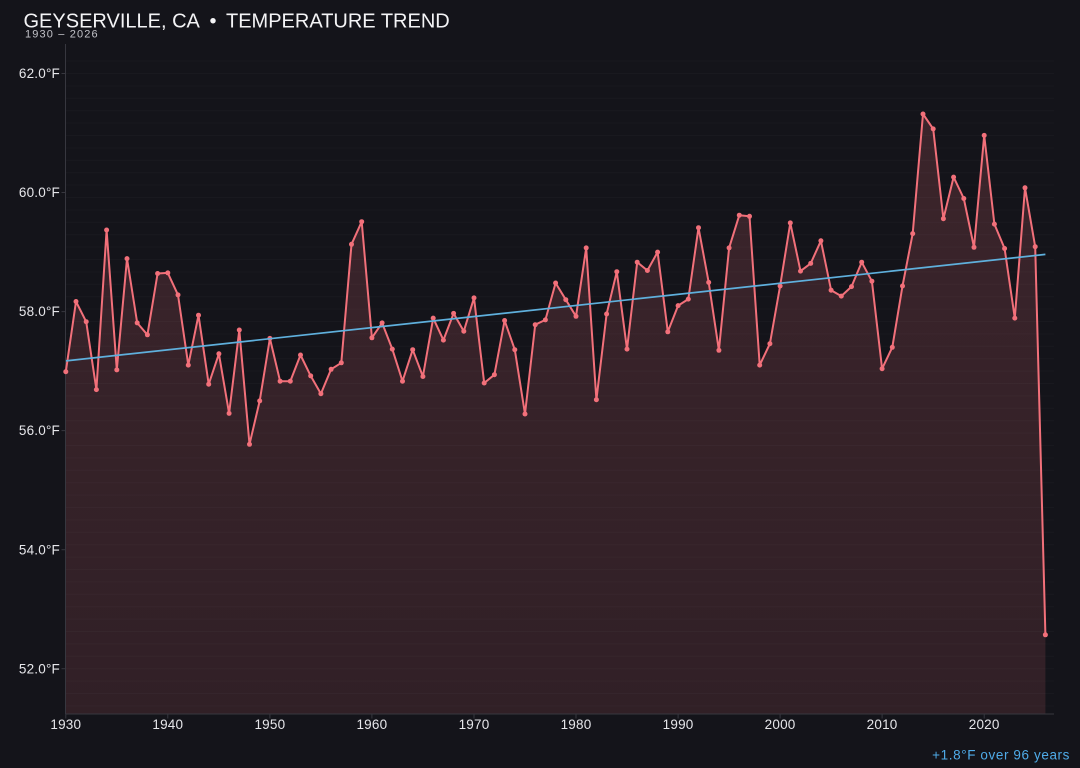 The height and width of the screenshot is (768, 1080). Describe the element at coordinates (39, 430) in the screenshot. I see `svg-text: 56.0°F` at that location.